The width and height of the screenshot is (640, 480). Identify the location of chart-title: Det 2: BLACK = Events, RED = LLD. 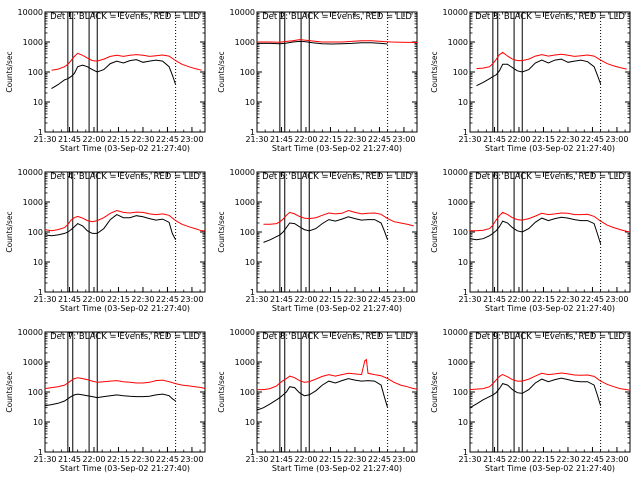
(337, 17).